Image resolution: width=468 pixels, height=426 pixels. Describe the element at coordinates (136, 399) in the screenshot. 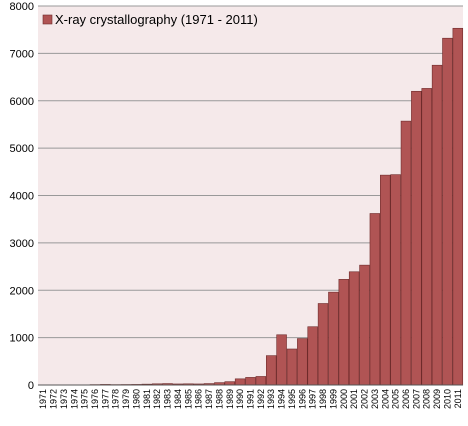

I see `x-tick-label: 1980` at that location.